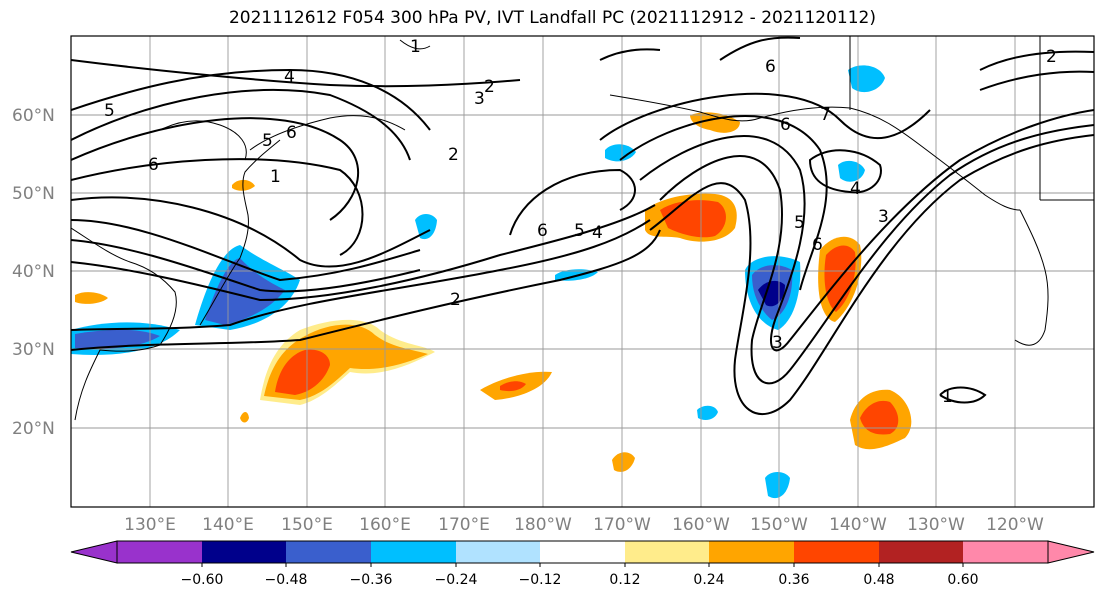 The width and height of the screenshot is (1105, 601). Describe the element at coordinates (701, 525) in the screenshot. I see `lon-label: 160°W` at that location.